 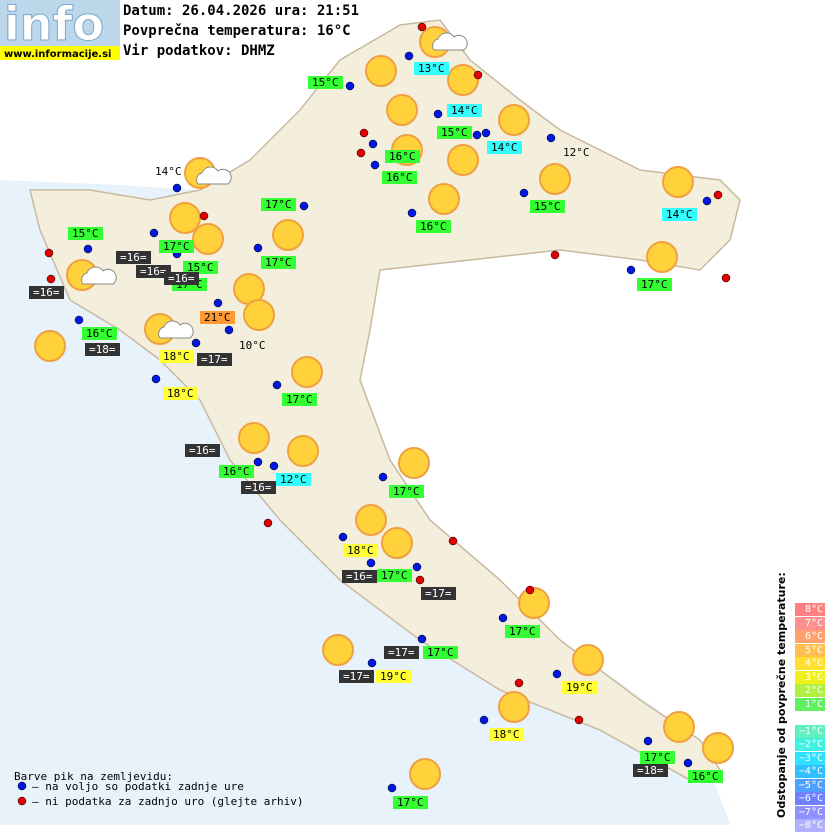 I want to click on header-line: Povprečna temperatura: 16°C, so click(x=237, y=31).